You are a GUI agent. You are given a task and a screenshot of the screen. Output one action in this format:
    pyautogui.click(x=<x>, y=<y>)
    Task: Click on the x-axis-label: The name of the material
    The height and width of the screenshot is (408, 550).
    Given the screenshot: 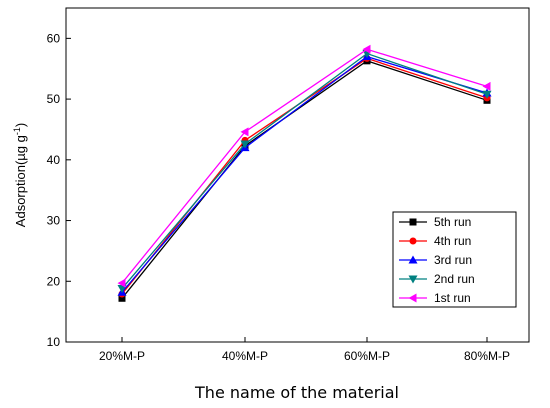 What is the action you would take?
    pyautogui.click(x=296, y=392)
    